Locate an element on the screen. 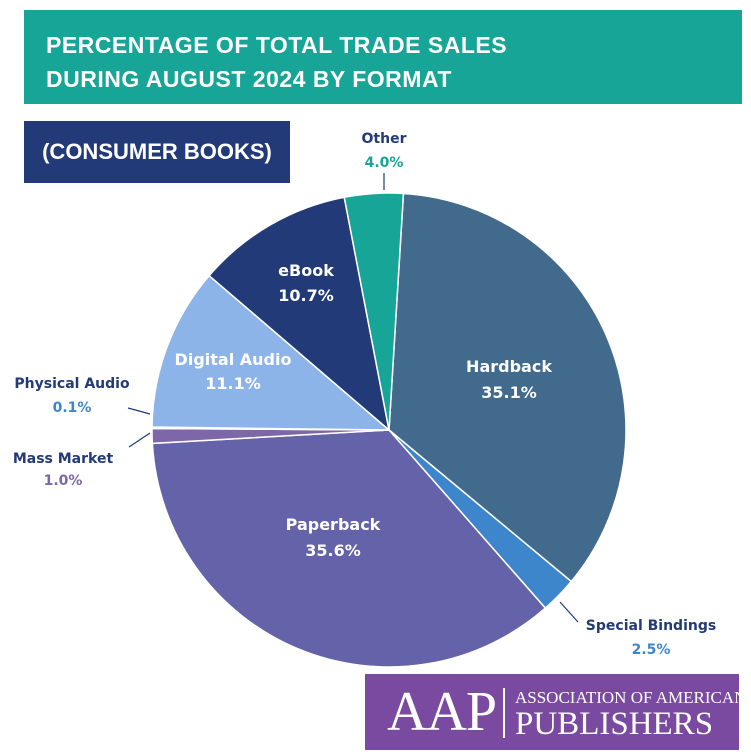 The height and width of the screenshot is (756, 751). logo-line-1: ASSOCIATION OF AMERICAN is located at coordinates (631, 697).